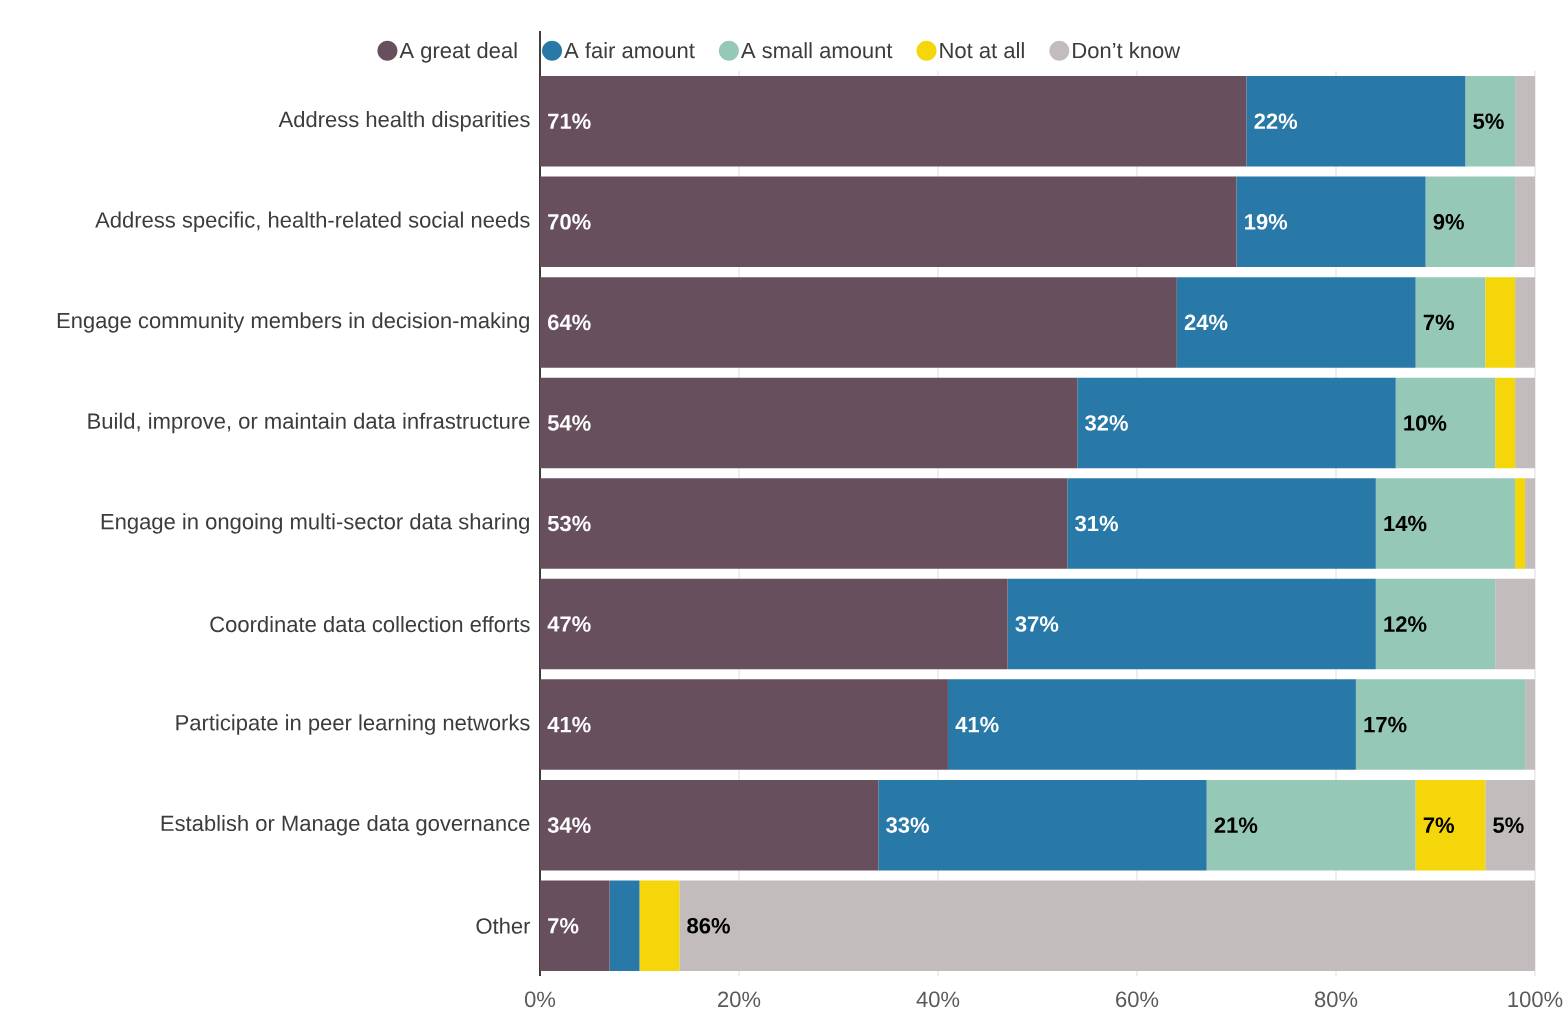 The image size is (1566, 1015). I want to click on legend-label: A fair amount, so click(629, 50).